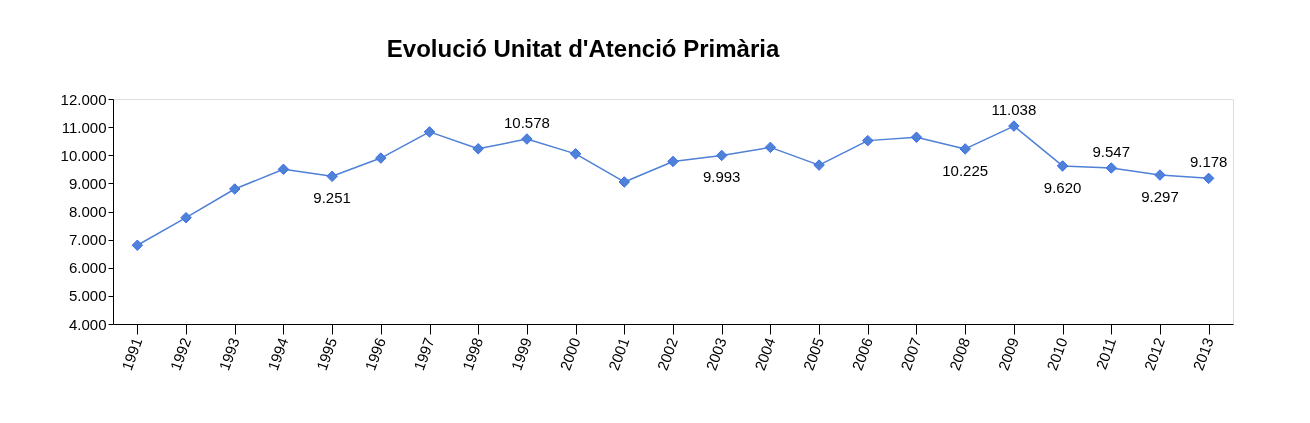 The image size is (1310, 423). What do you see at coordinates (959, 354) in the screenshot?
I see `x-tick-label: 2008` at bounding box center [959, 354].